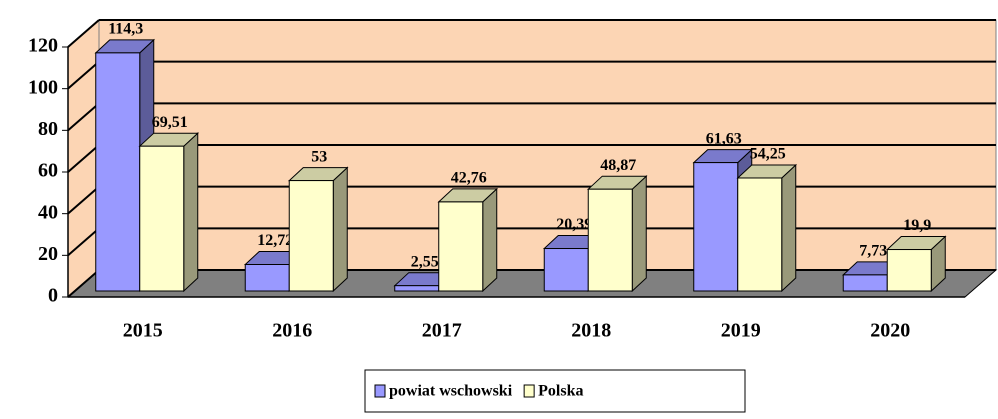 The height and width of the screenshot is (419, 998). Describe the element at coordinates (425, 261) in the screenshot. I see `value-label: 2,55` at that location.